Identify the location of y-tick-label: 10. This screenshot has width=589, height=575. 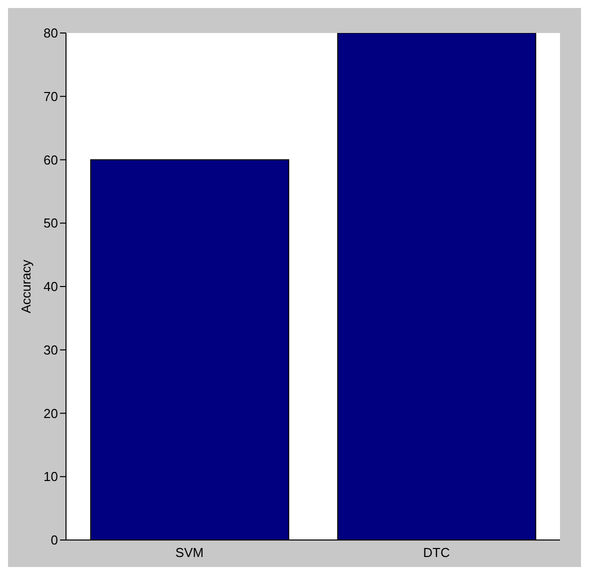
(51, 476).